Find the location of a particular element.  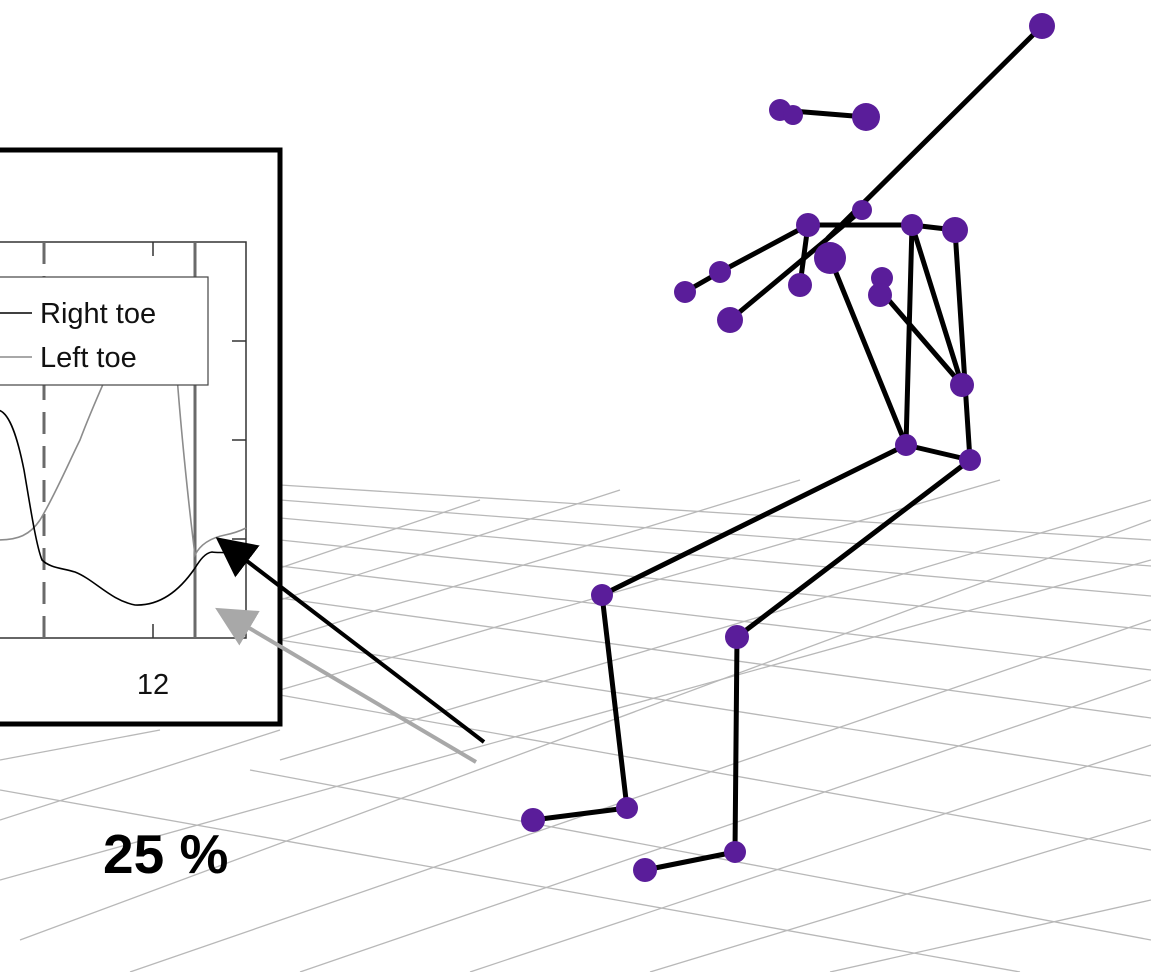

arrow-left-toe is located at coordinates (346, 685).